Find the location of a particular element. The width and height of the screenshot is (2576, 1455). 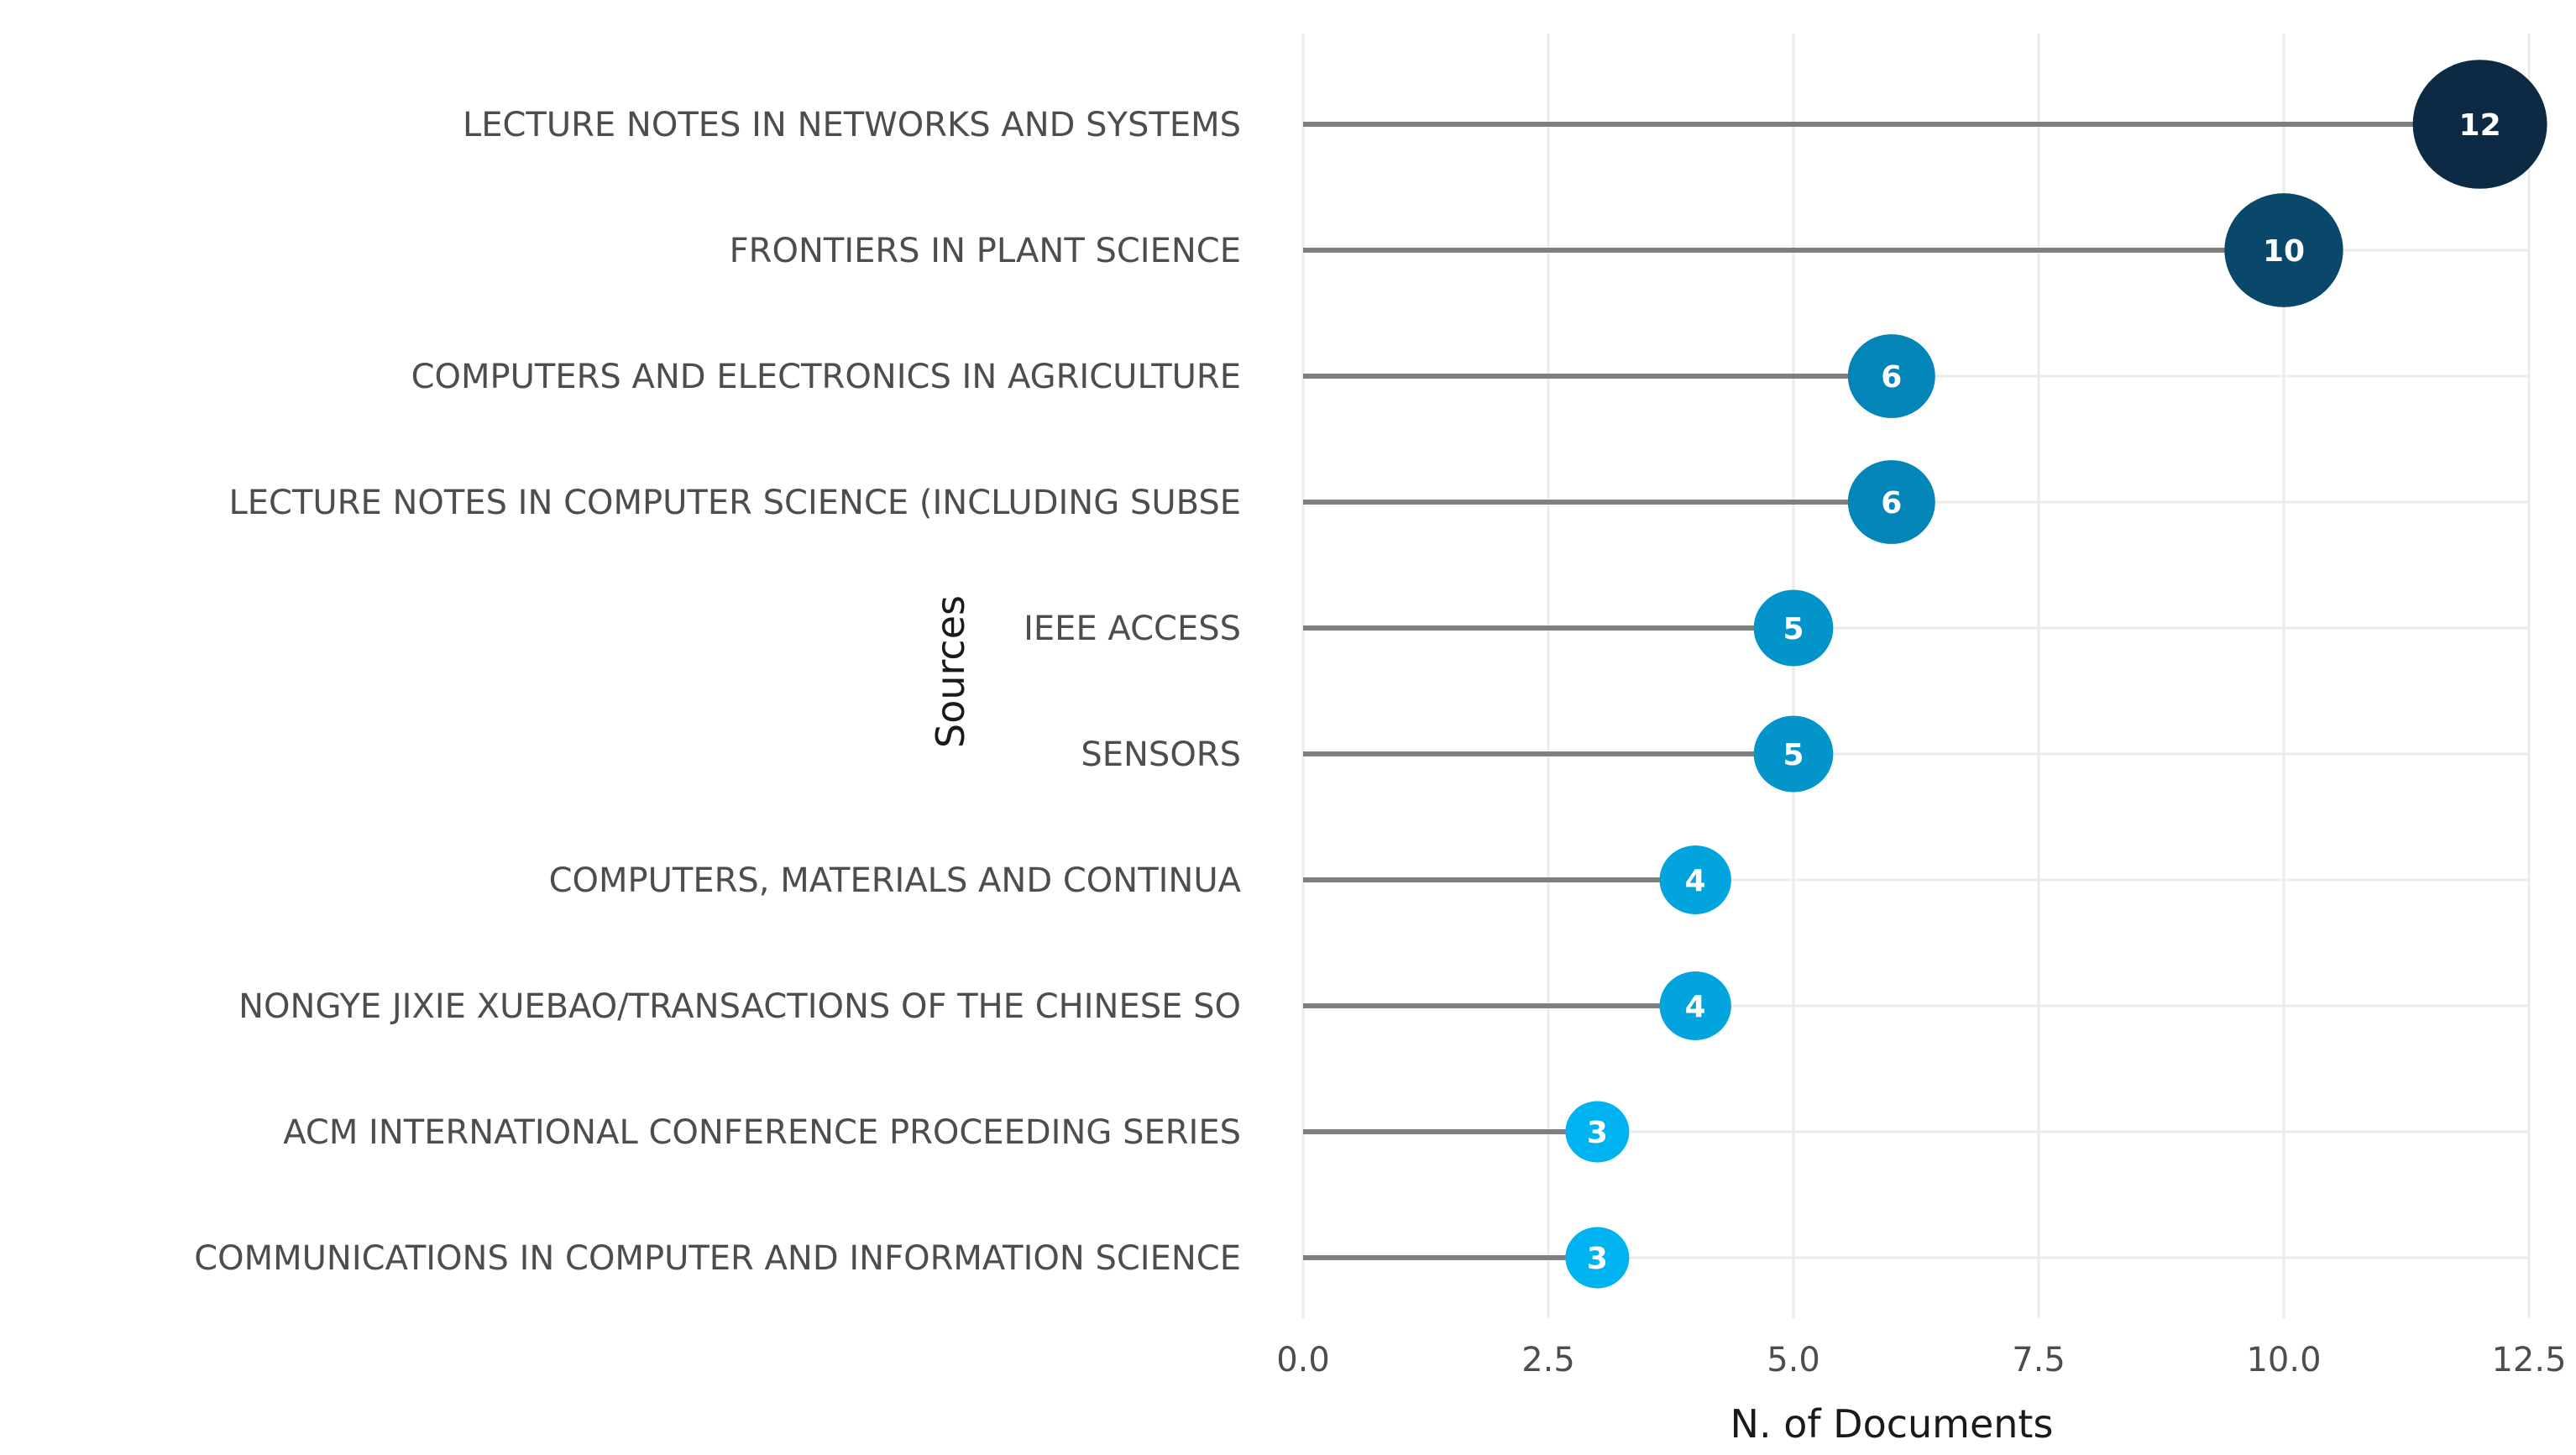

x-axis-title: N. of Documents is located at coordinates (1892, 1424).